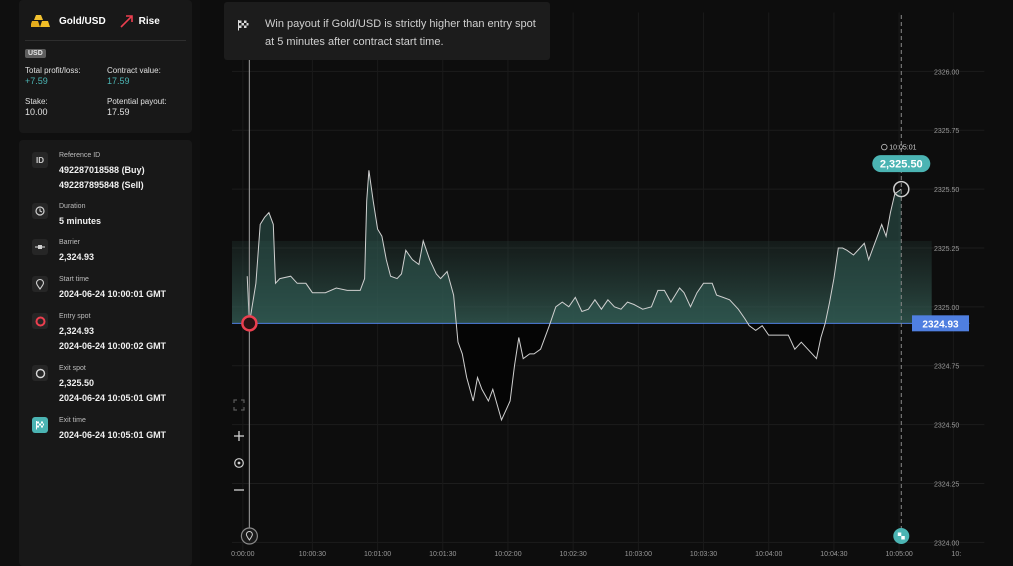  What do you see at coordinates (946, 308) in the screenshot?
I see `y-tick-label: 2325.00` at bounding box center [946, 308].